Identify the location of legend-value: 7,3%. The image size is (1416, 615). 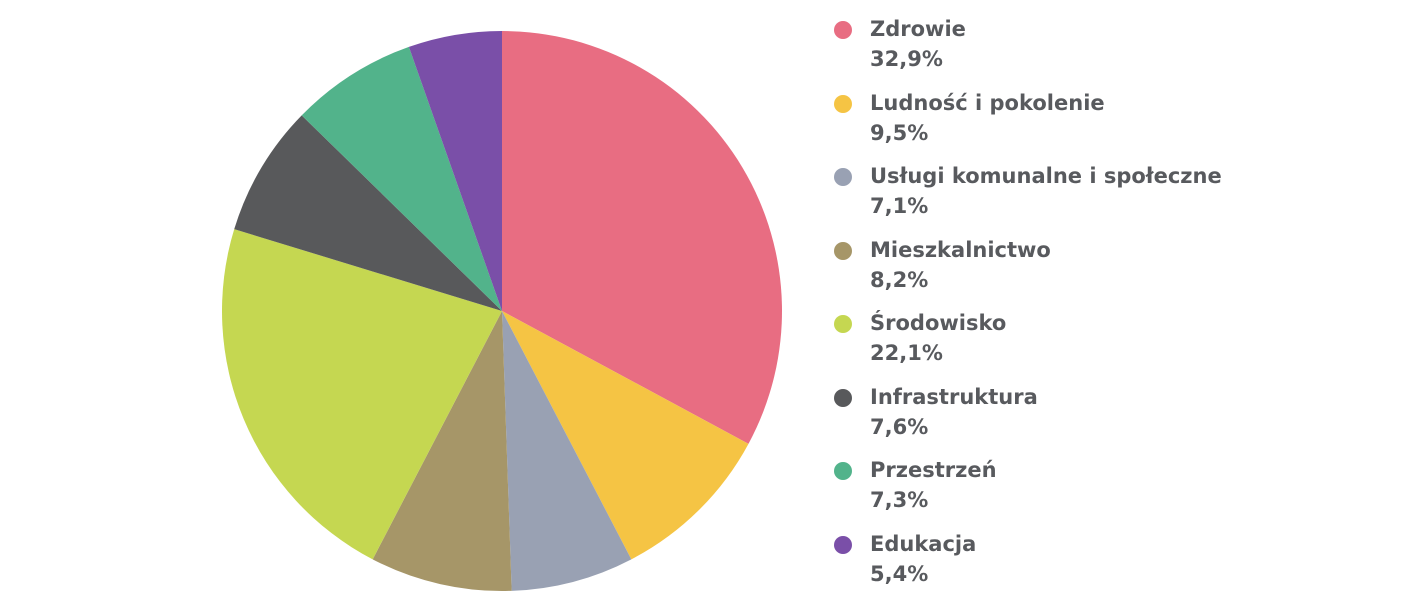
(899, 500).